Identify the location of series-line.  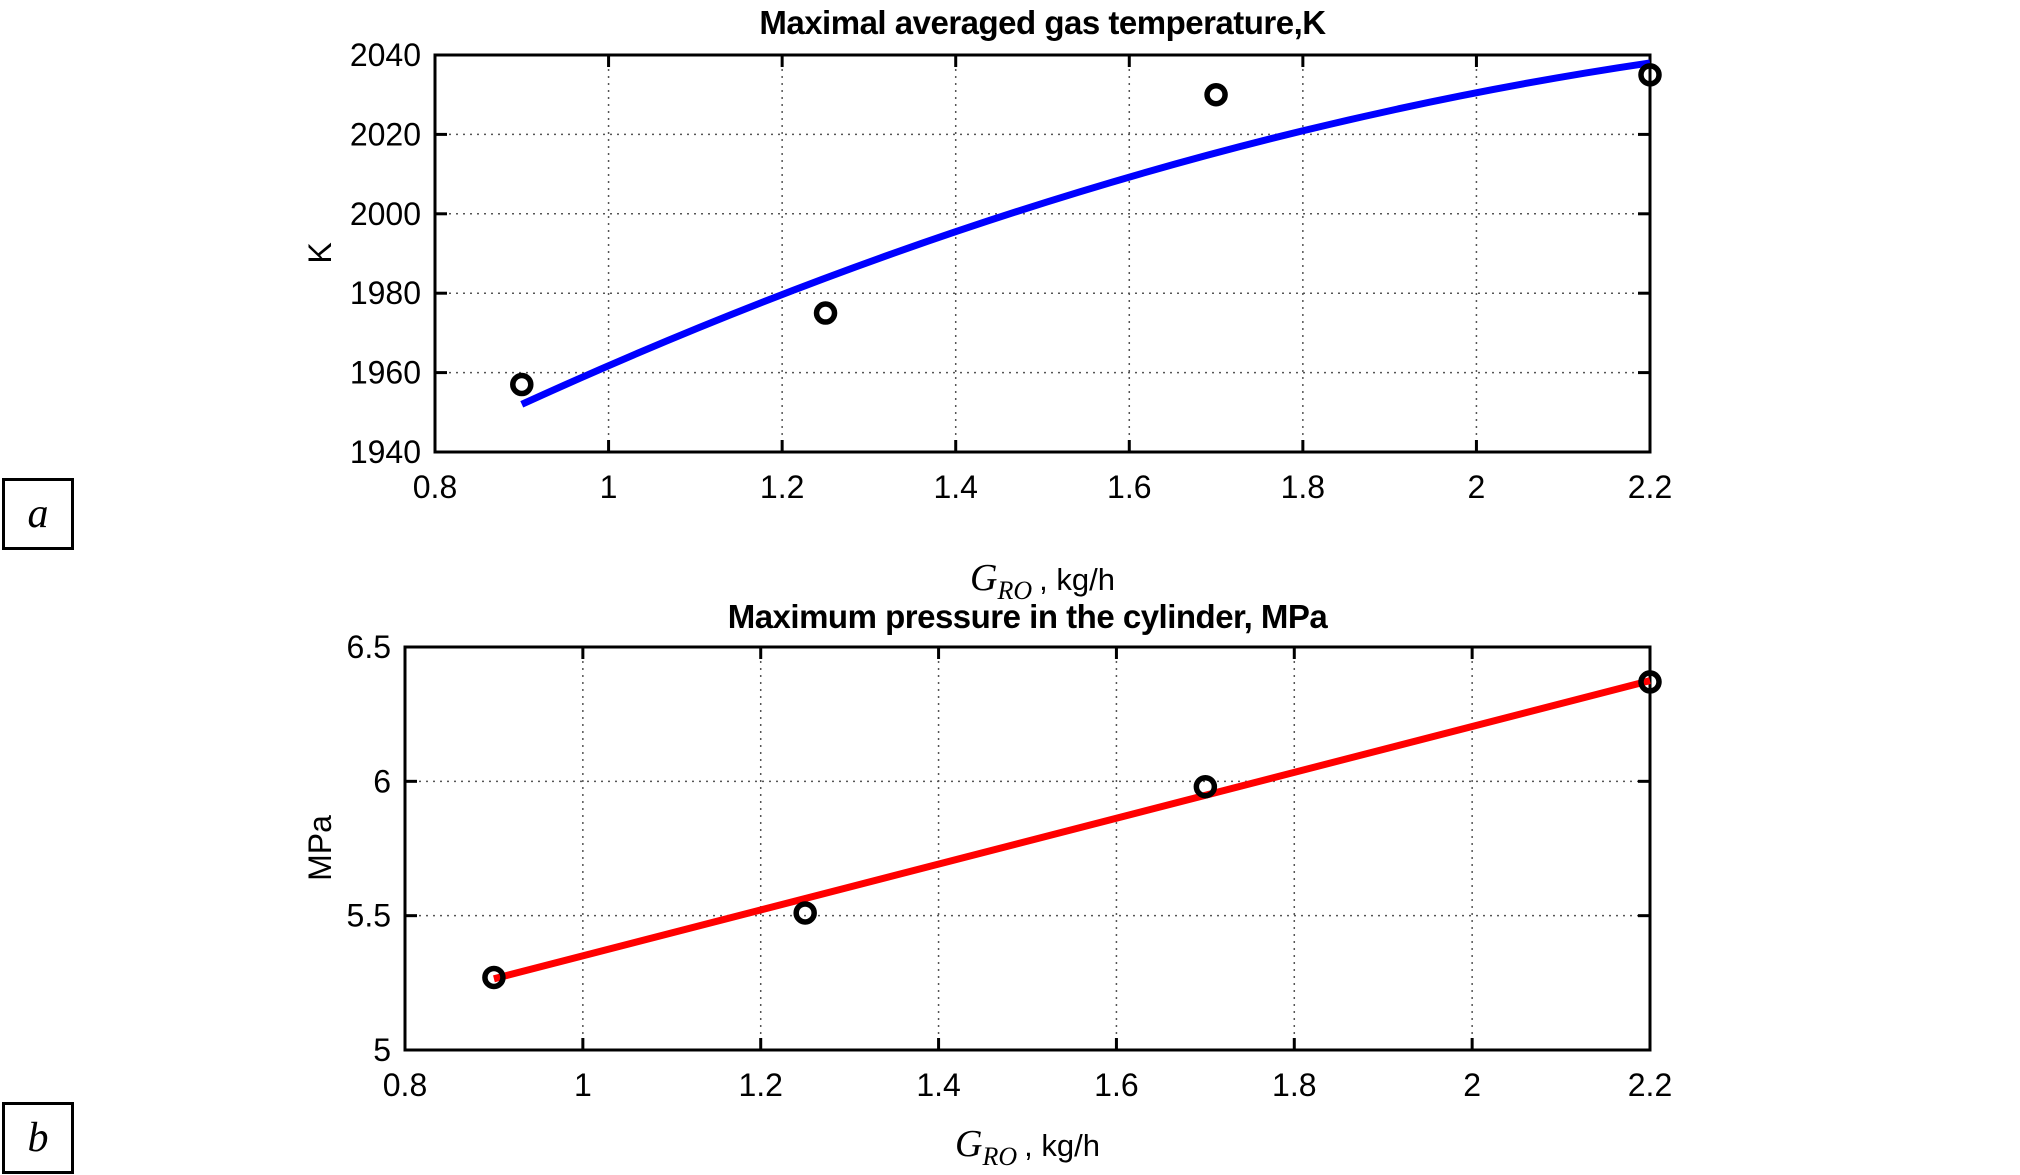
(1072, 830).